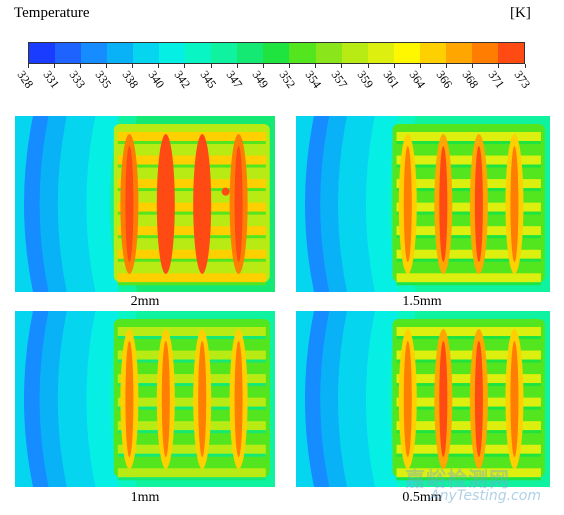  What do you see at coordinates (260, 79) in the screenshot?
I see `colorbar-tick-label: 349` at bounding box center [260, 79].